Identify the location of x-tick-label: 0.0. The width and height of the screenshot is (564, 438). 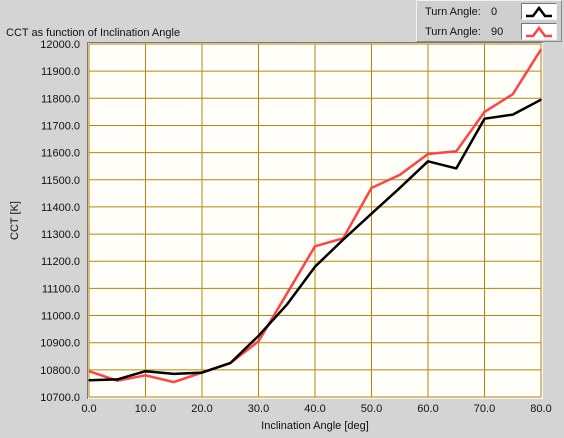
(88, 409).